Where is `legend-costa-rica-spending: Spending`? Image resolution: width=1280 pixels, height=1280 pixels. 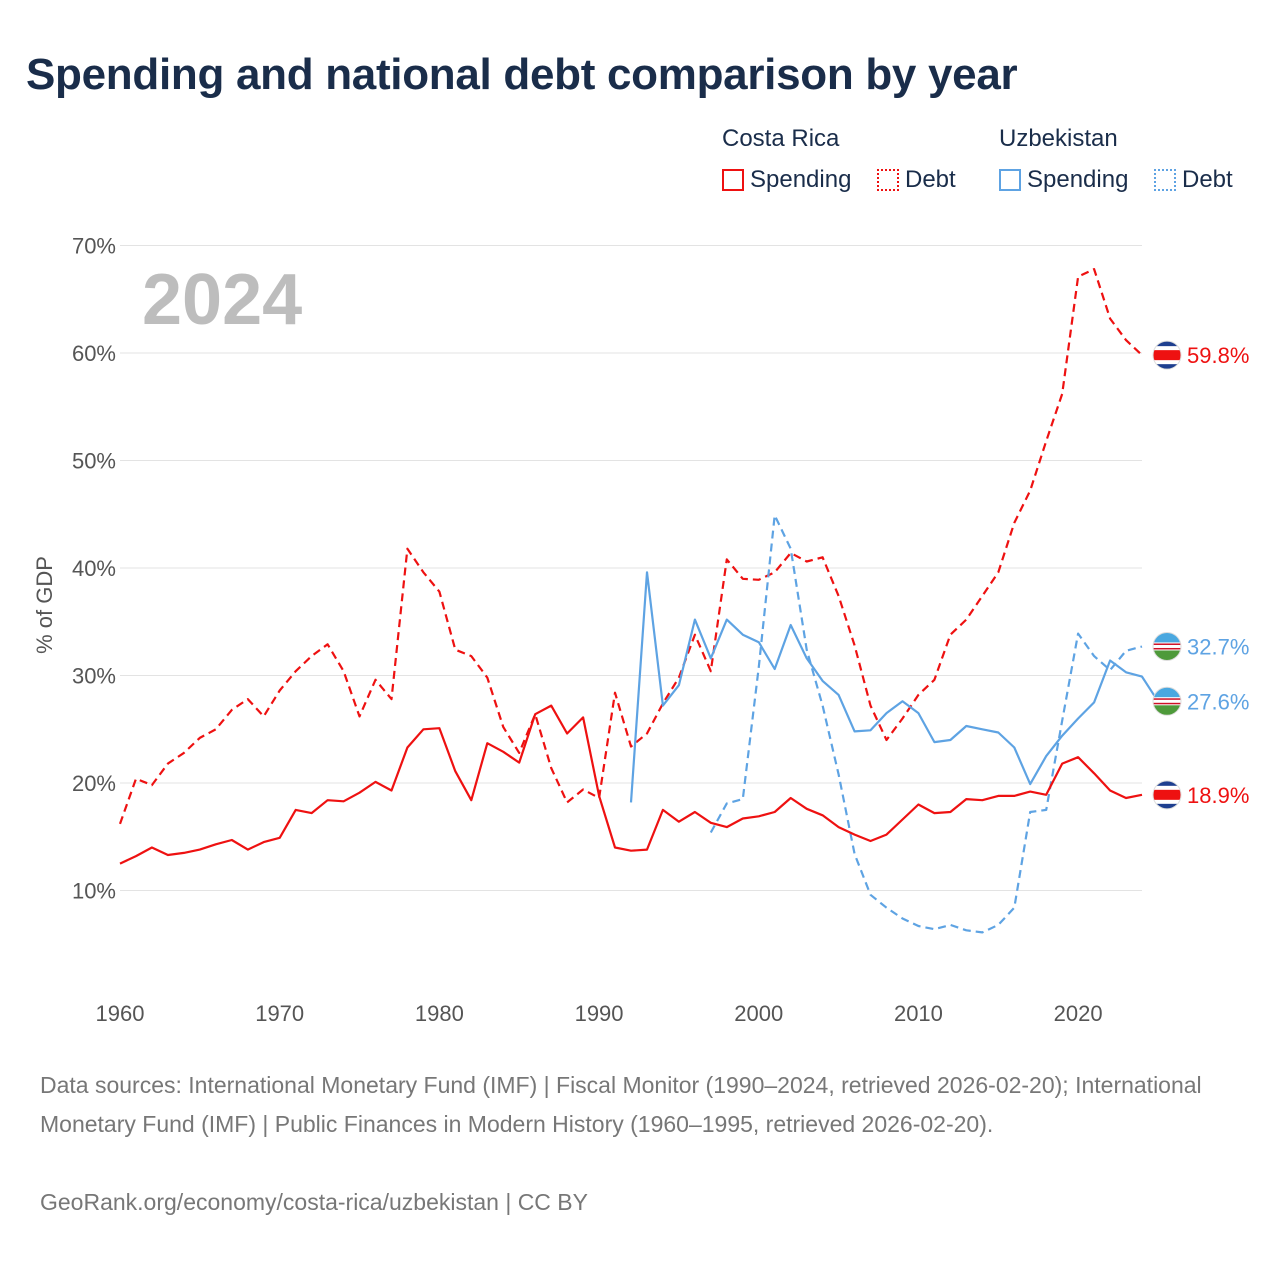
legend-costa-rica-spending: Spending is located at coordinates (786, 180).